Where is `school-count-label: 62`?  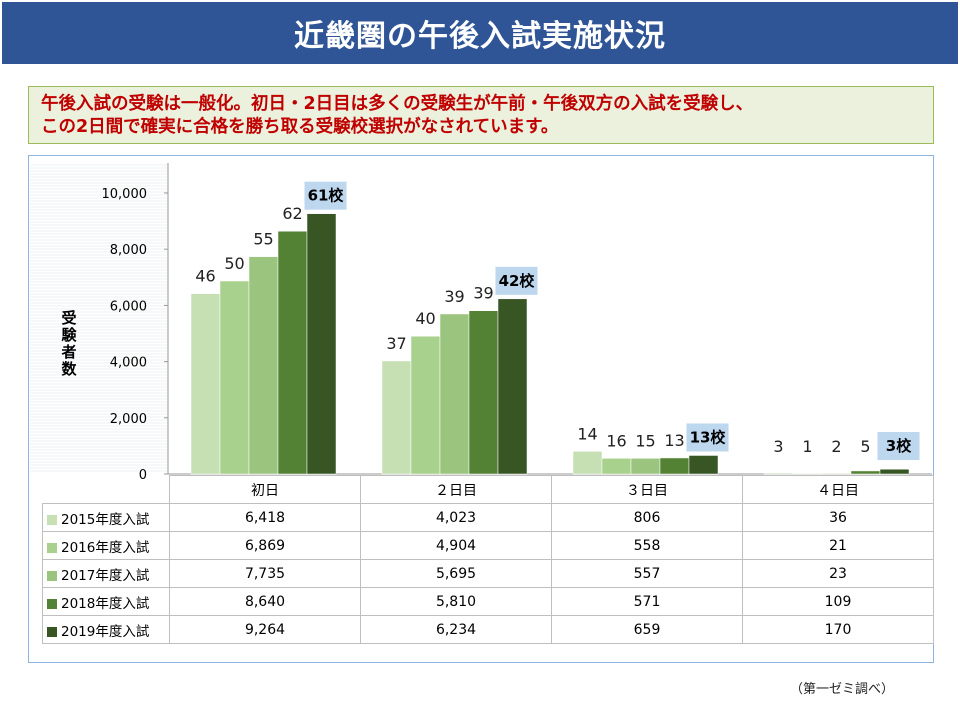
school-count-label: 62 is located at coordinates (292, 213).